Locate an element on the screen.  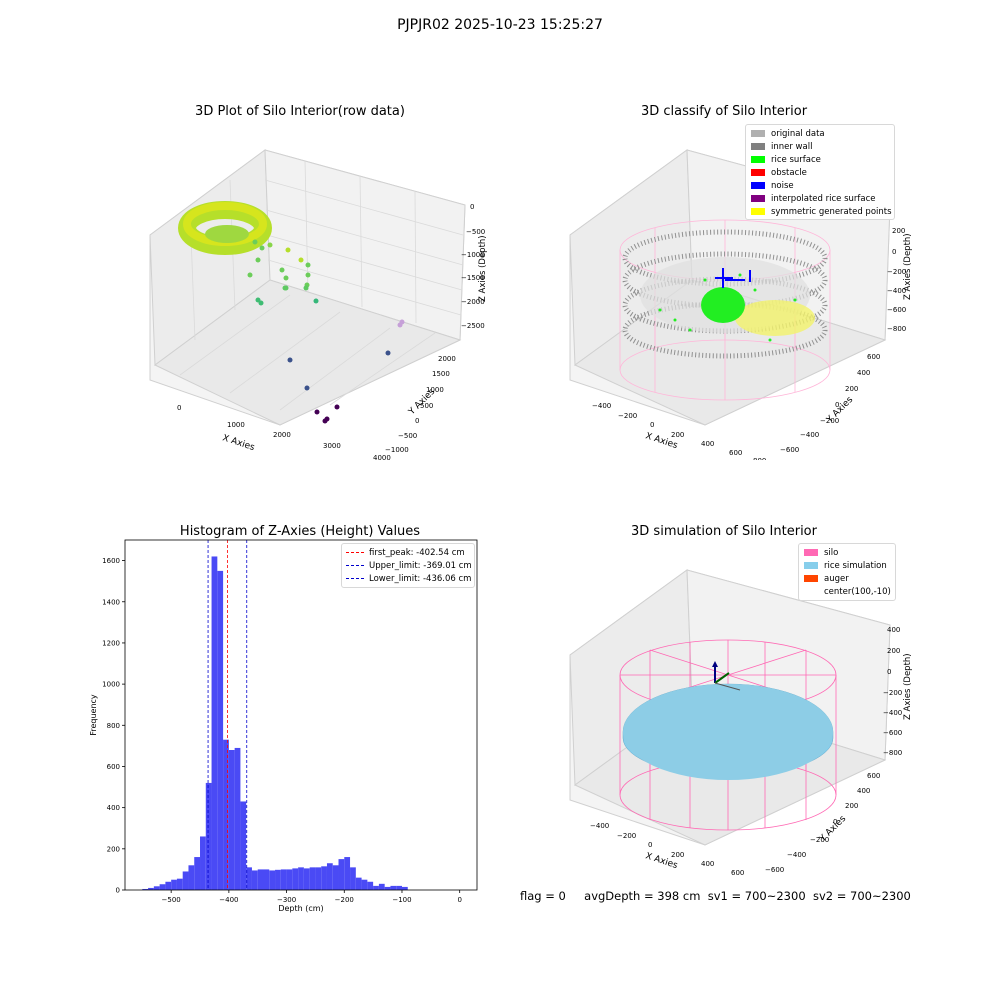
histogram-ylabel: Frequency is located at coordinates (93, 715).